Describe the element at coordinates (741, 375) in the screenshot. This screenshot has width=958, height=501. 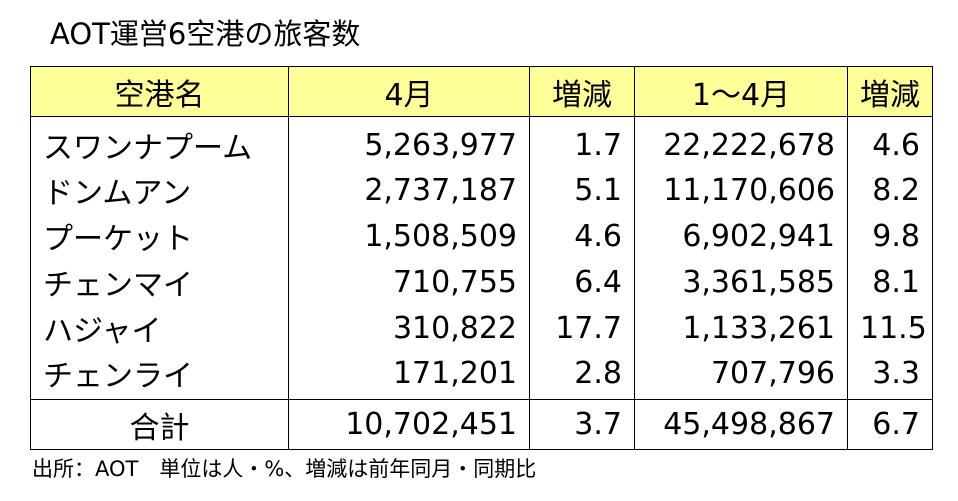
I see `jan-apr-passengers: 707,796` at that location.